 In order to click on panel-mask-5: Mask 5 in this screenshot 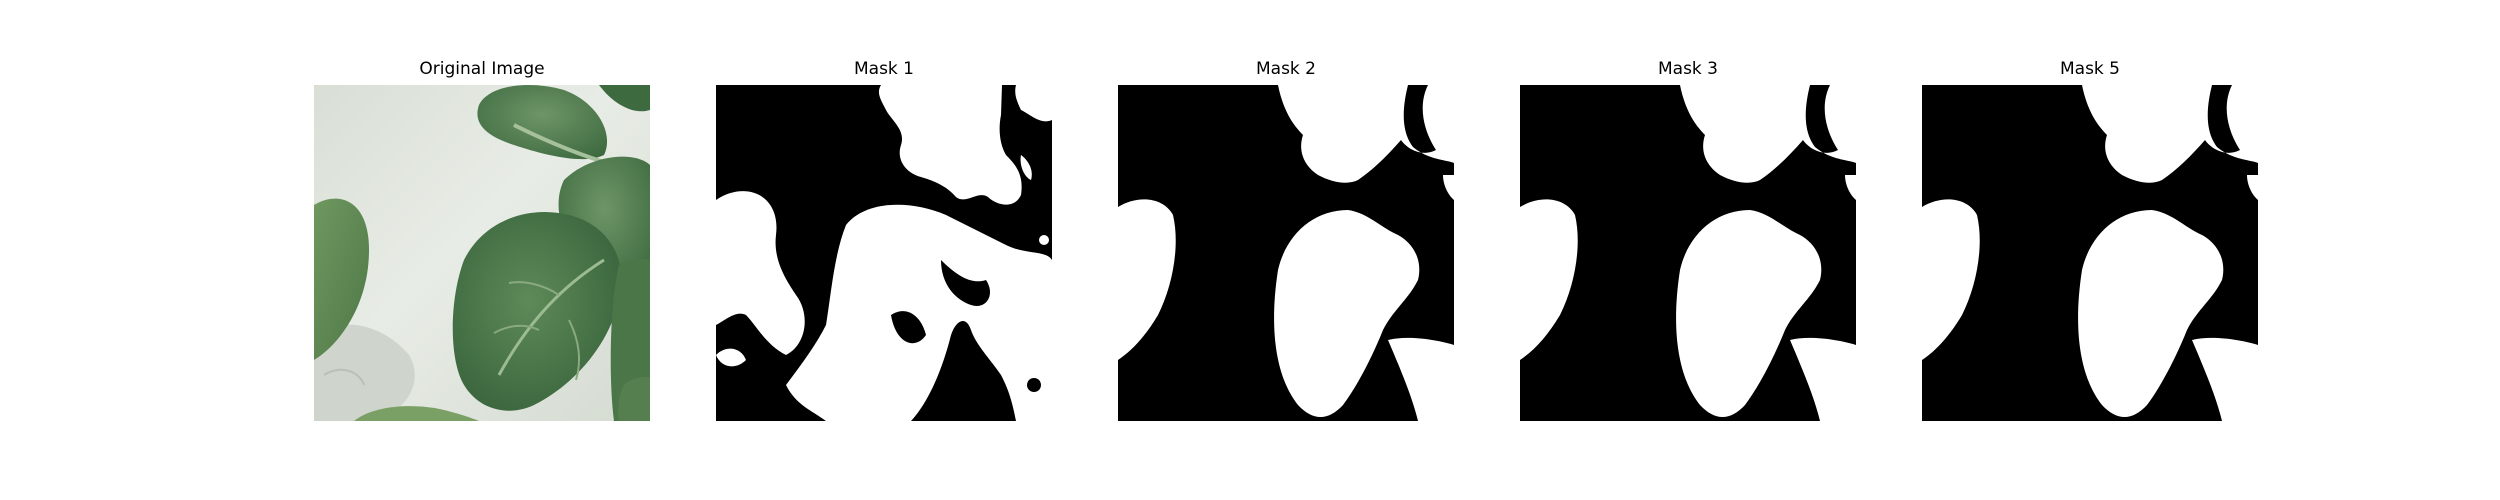, I will do `click(2090, 241)`.